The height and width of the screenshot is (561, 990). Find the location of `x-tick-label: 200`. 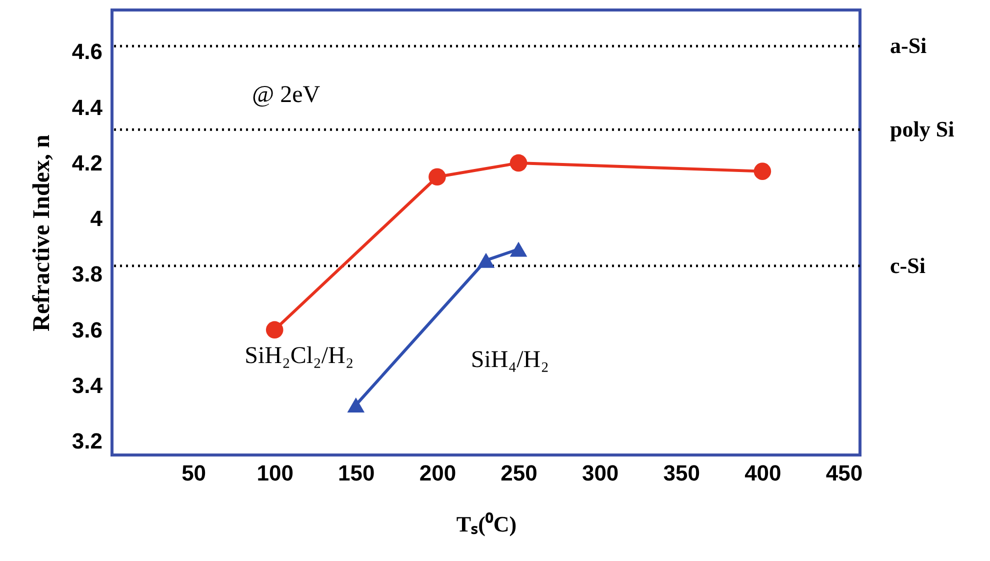

x-tick-label: 200 is located at coordinates (437, 473).